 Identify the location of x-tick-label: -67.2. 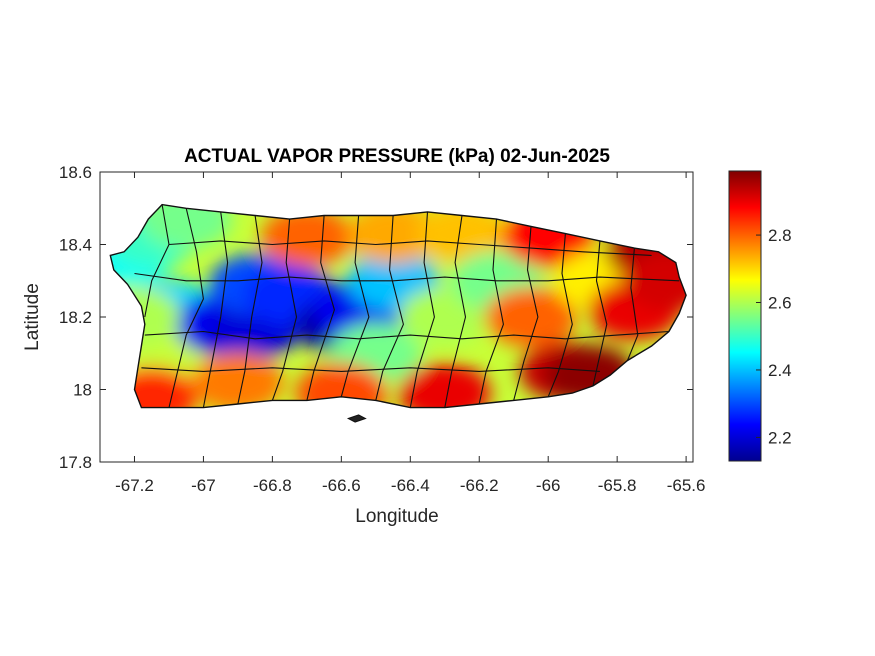
(134, 485).